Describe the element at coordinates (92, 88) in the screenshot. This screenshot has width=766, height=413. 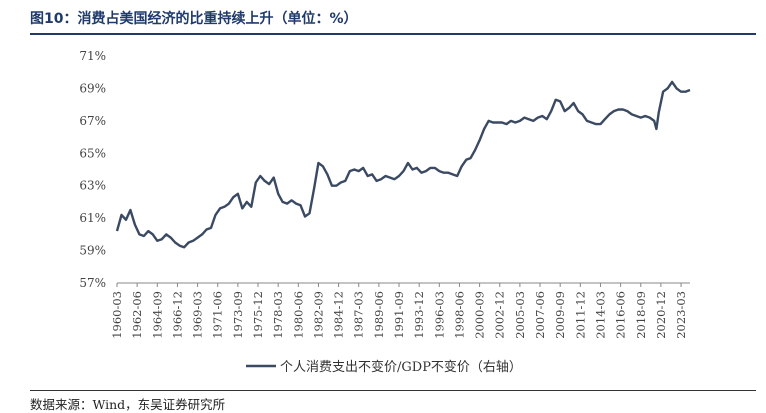
I see `y-tick-label: 69%` at that location.